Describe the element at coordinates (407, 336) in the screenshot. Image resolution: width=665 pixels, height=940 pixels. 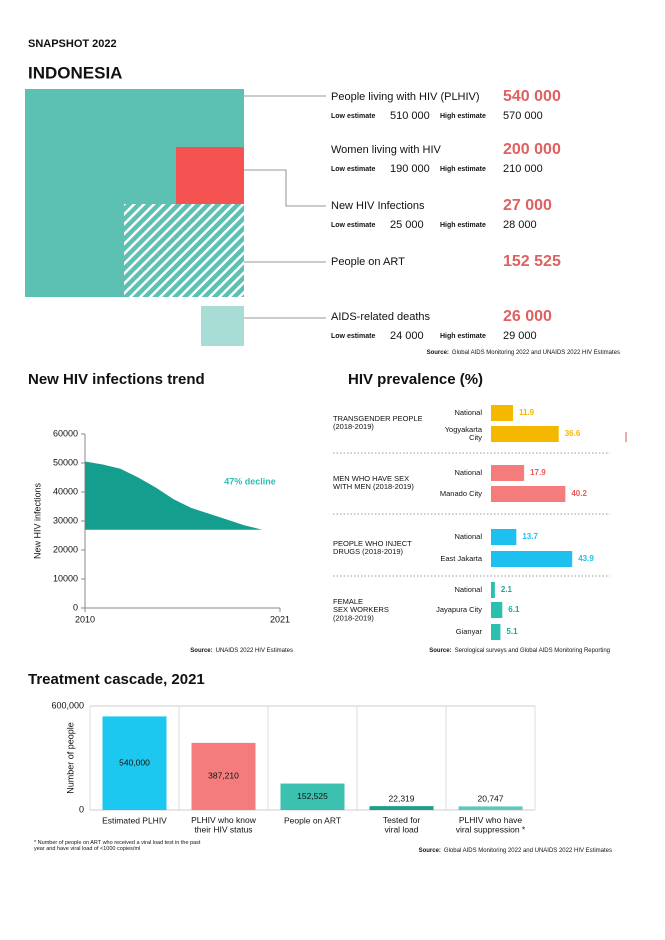
I see `low-value: 24 000` at that location.